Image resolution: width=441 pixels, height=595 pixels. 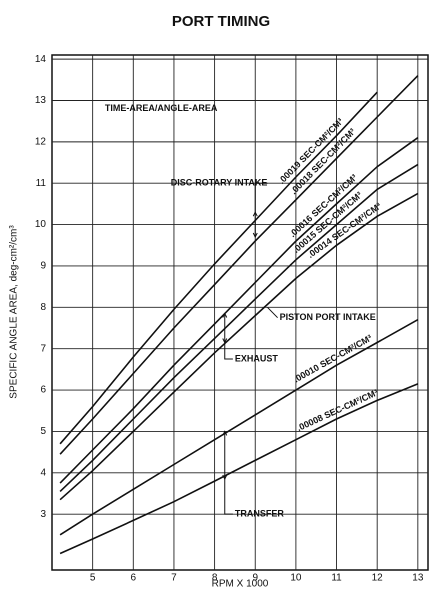 What do you see at coordinates (43, 307) in the screenshot?
I see `y-tick-label: 8` at bounding box center [43, 307].